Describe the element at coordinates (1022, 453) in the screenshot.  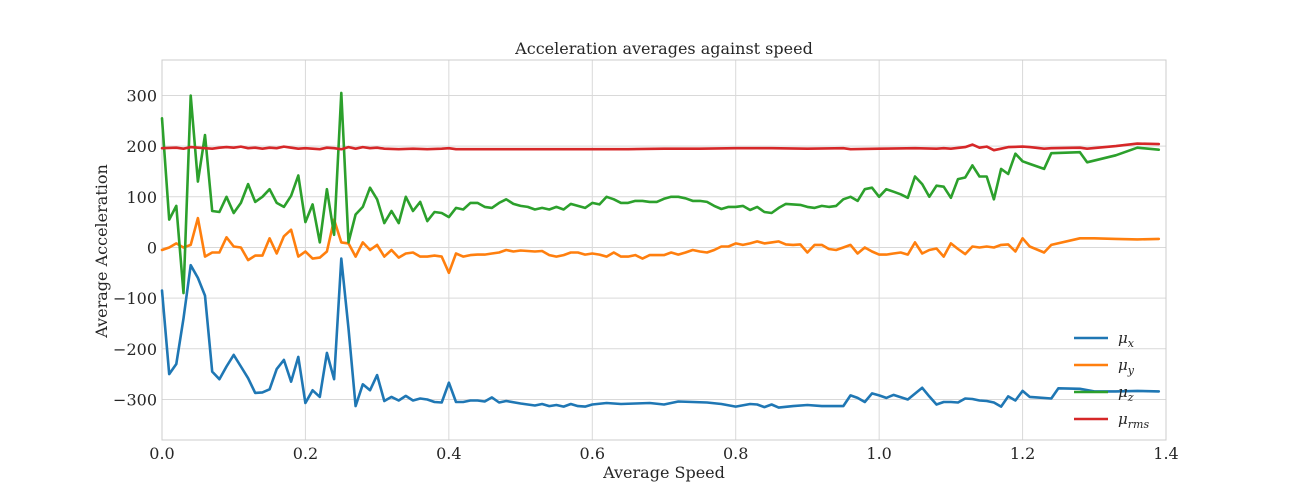
I see `x-tick-label: 1.2` at that location.